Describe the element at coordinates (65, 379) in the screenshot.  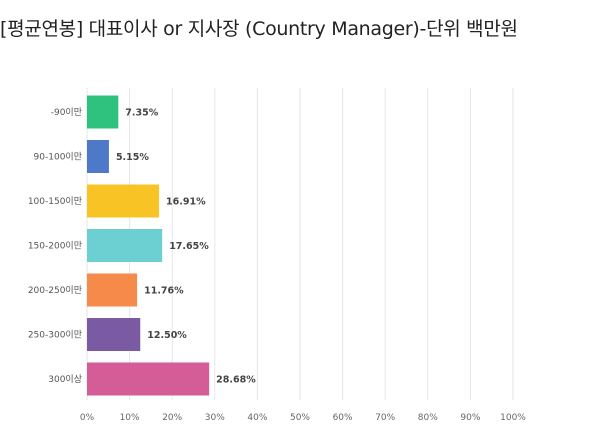
I see `category-label: 300이상` at that location.